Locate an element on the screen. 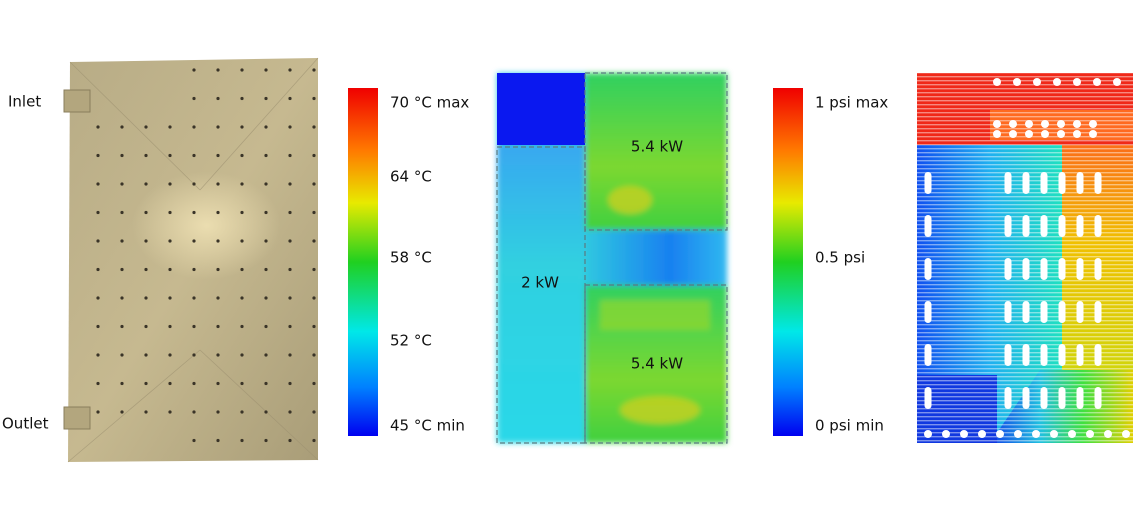 The width and height of the screenshot is (1133, 514). pressure-slots is located at coordinates (1027, 258).